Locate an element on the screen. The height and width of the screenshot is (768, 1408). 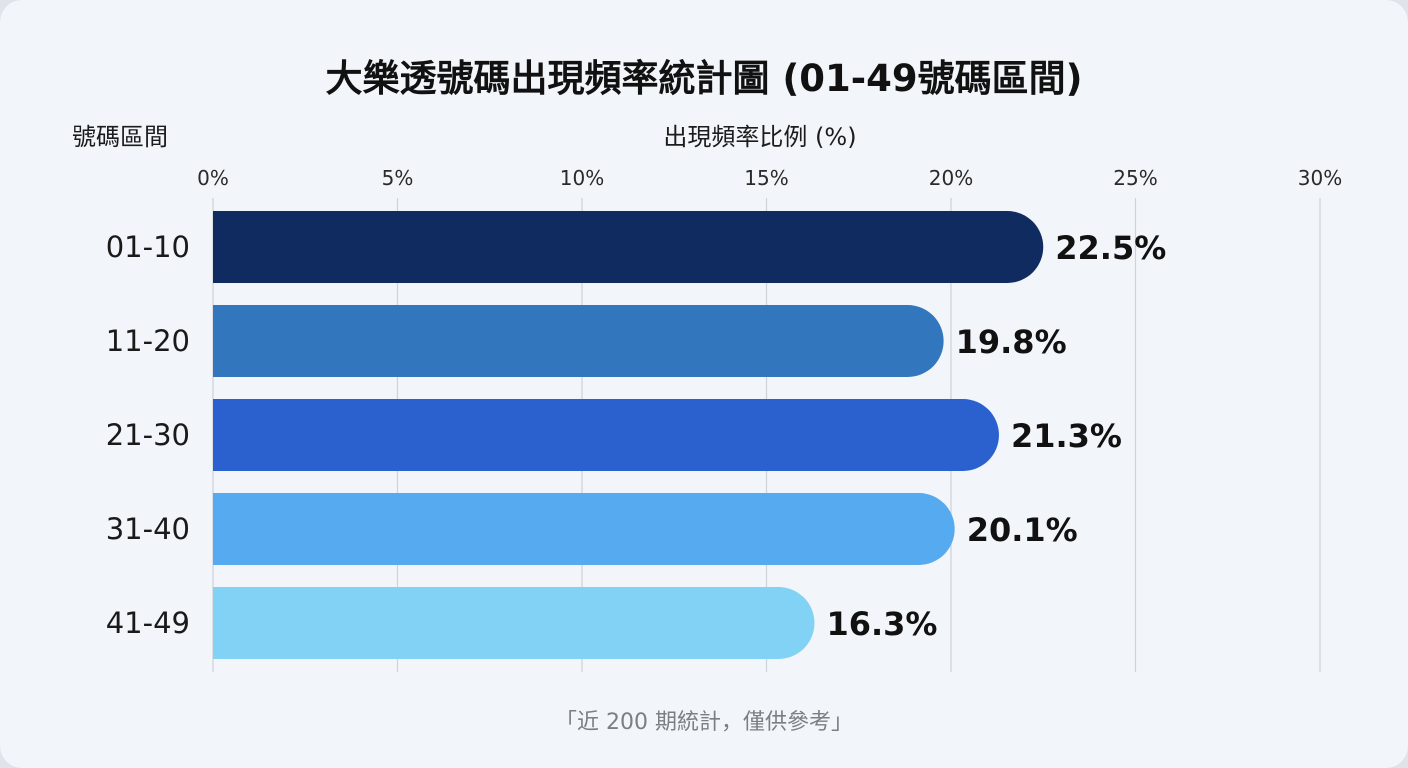
y-axis-categories: 01-10 11-20 21-30 31-40 41-49 is located at coordinates (148, 435).